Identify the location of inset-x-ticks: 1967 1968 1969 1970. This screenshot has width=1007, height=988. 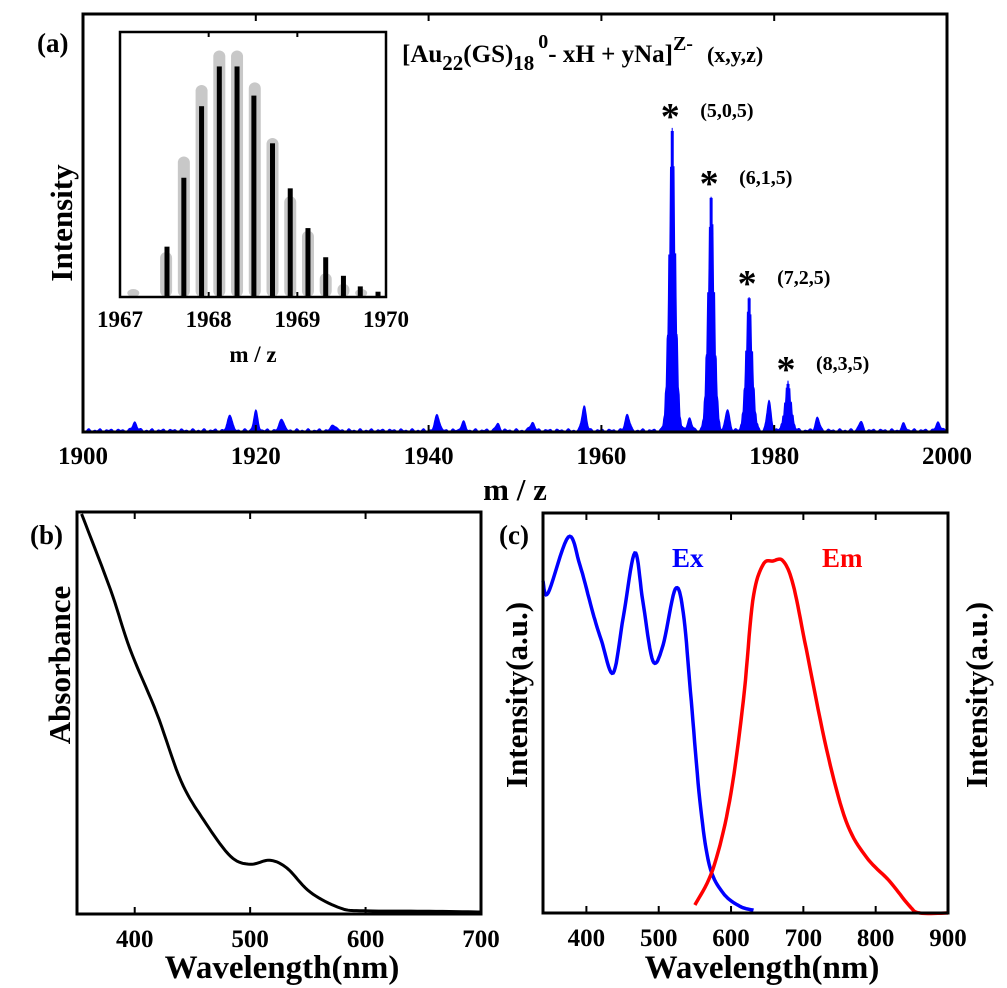
(253, 182).